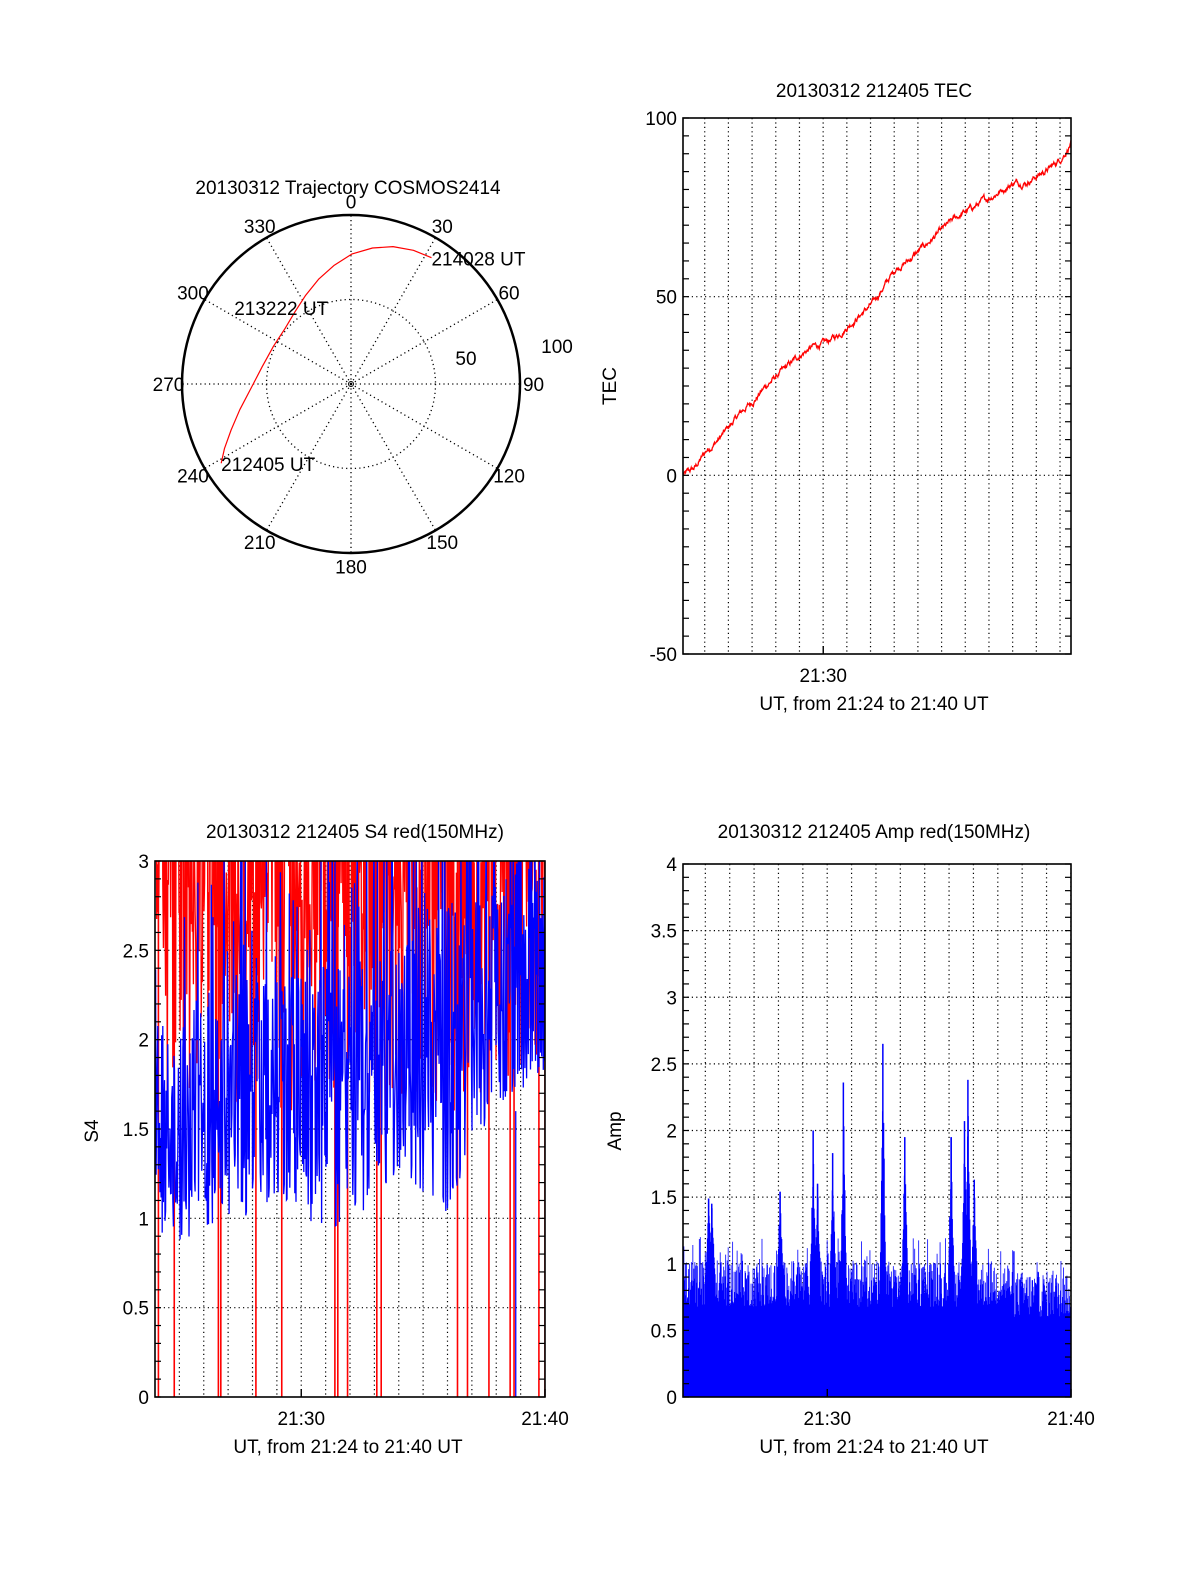 Image resolution: width=1200 pixels, height=1575 pixels. I want to click on polar-angle-label: 240, so click(193, 476).